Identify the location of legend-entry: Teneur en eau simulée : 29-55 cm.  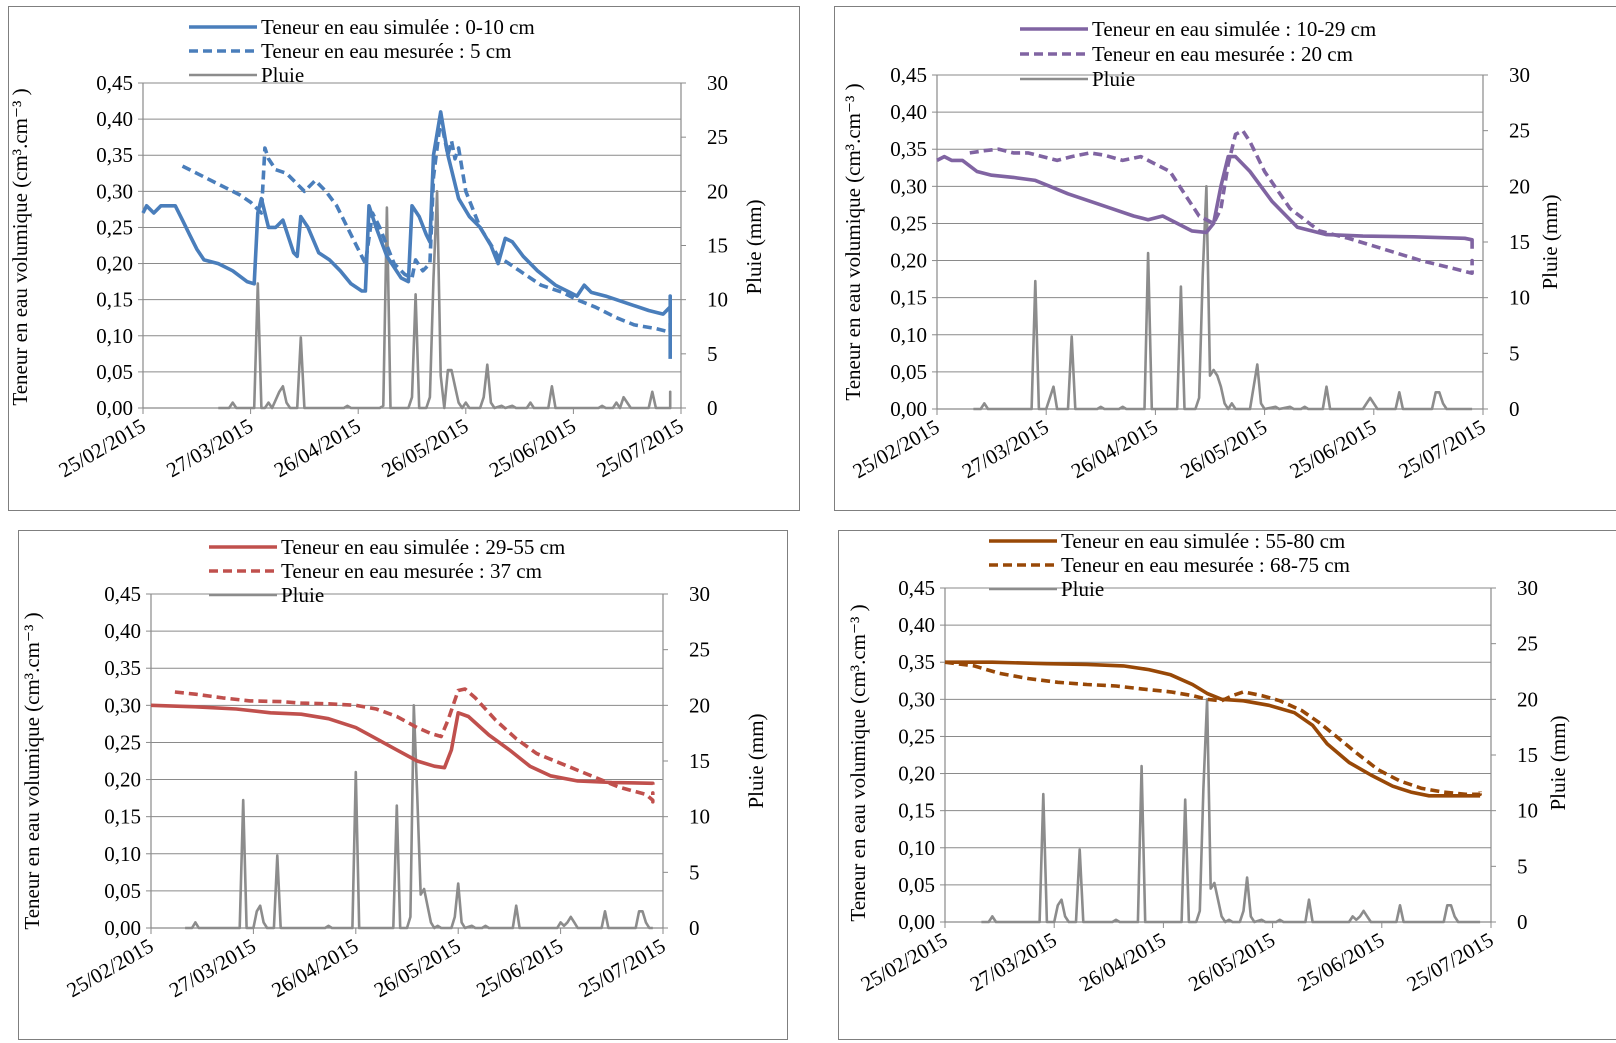
(423, 547).